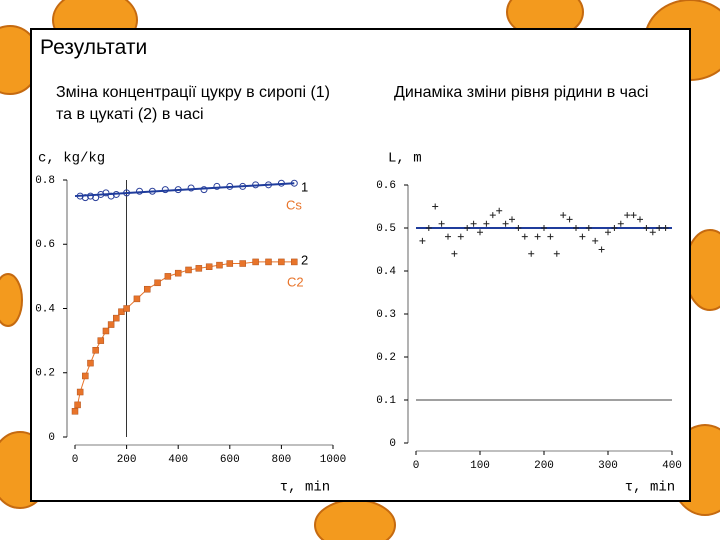 This screenshot has width=720, height=540. What do you see at coordinates (94, 47) in the screenshot?
I see `slide-title: Результати` at bounding box center [94, 47].